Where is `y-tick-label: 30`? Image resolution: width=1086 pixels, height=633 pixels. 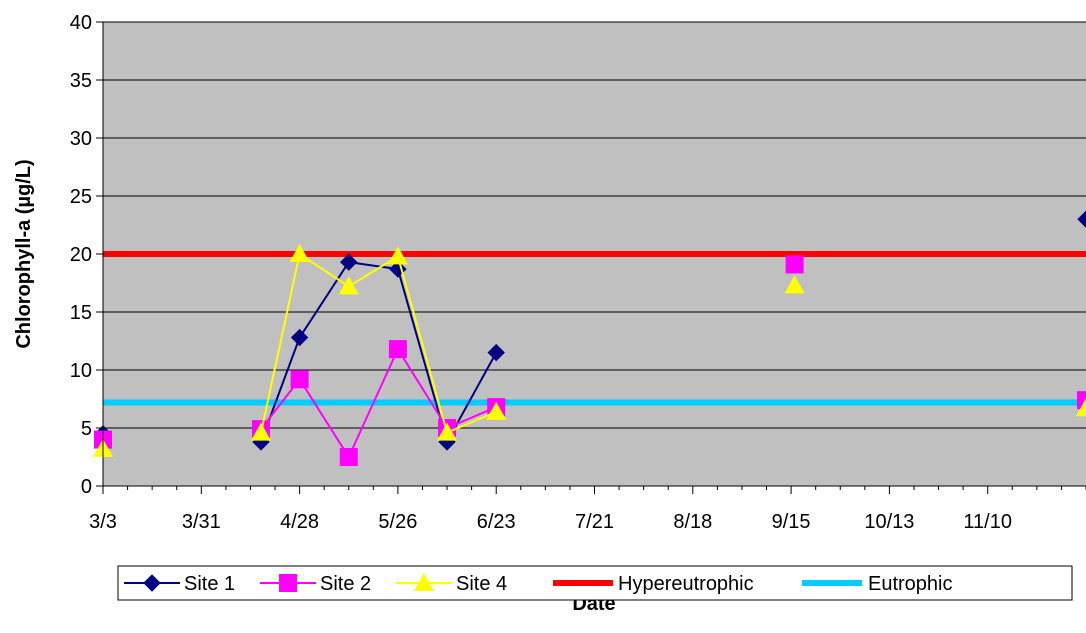 y-tick-label: 30 is located at coordinates (81, 139).